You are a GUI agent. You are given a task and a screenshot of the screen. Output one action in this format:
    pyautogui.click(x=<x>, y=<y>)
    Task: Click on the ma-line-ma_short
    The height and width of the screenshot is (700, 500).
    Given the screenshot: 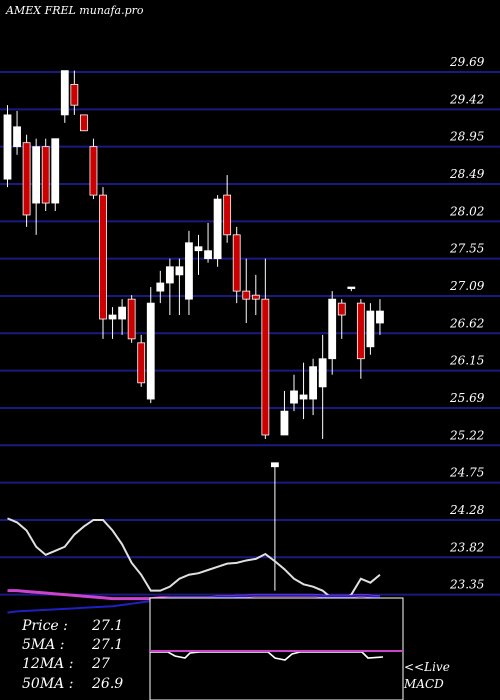 What is the action you would take?
    pyautogui.click(x=194, y=559)
    